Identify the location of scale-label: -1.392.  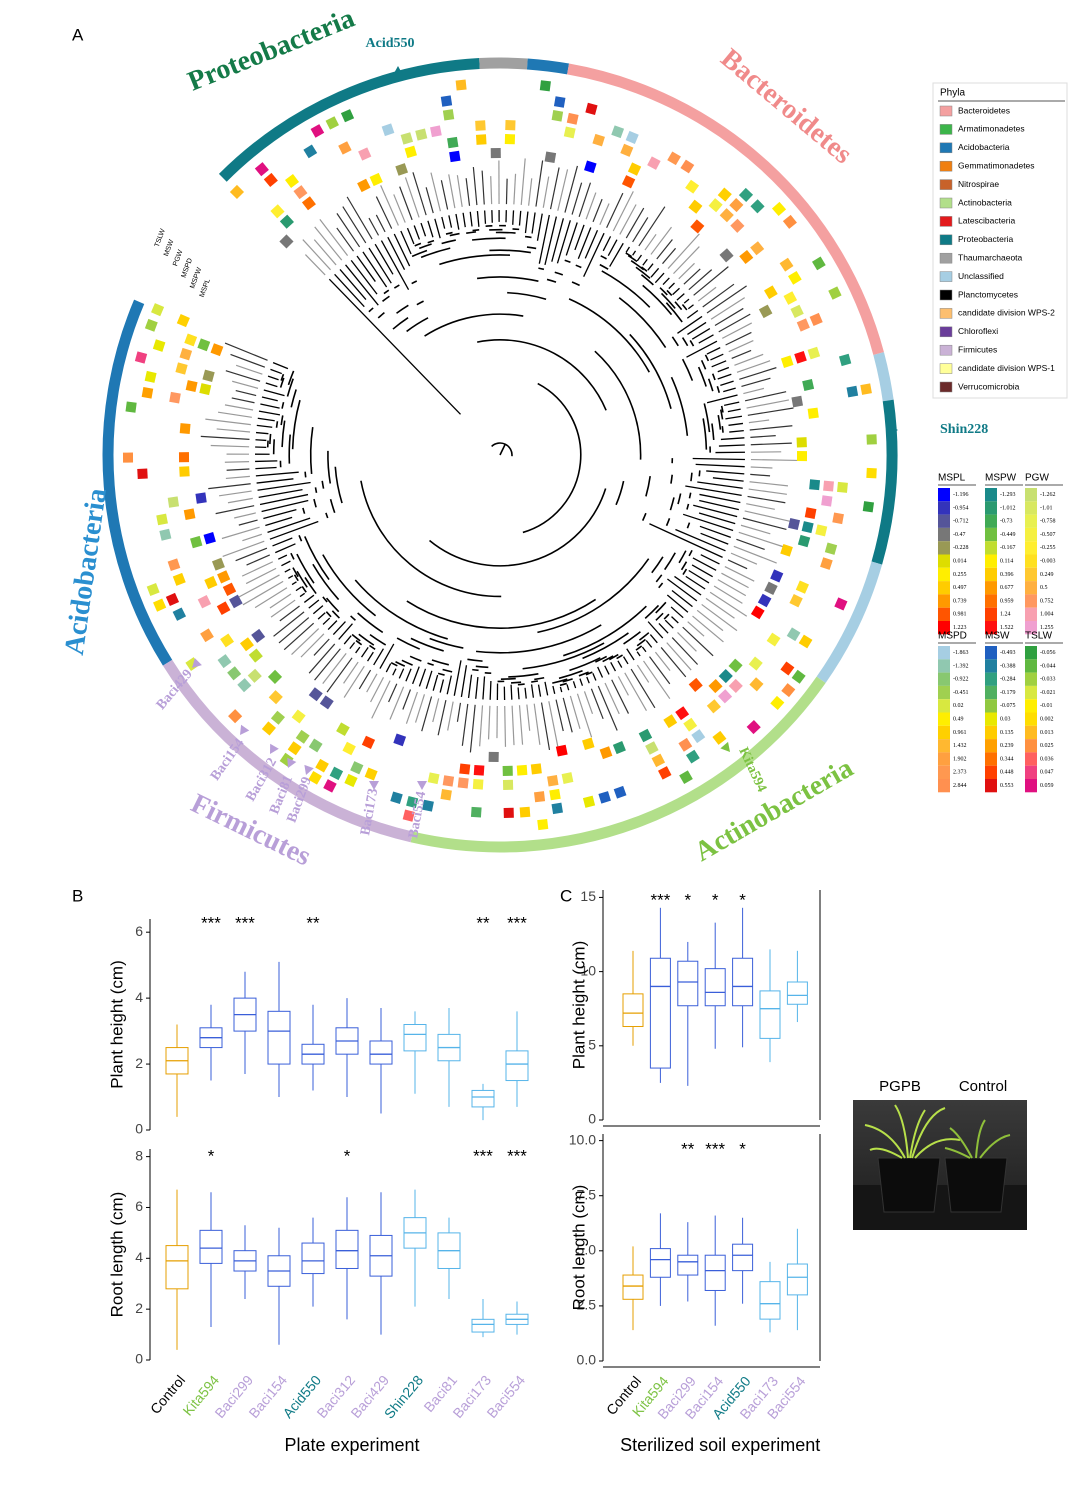
(961, 666).